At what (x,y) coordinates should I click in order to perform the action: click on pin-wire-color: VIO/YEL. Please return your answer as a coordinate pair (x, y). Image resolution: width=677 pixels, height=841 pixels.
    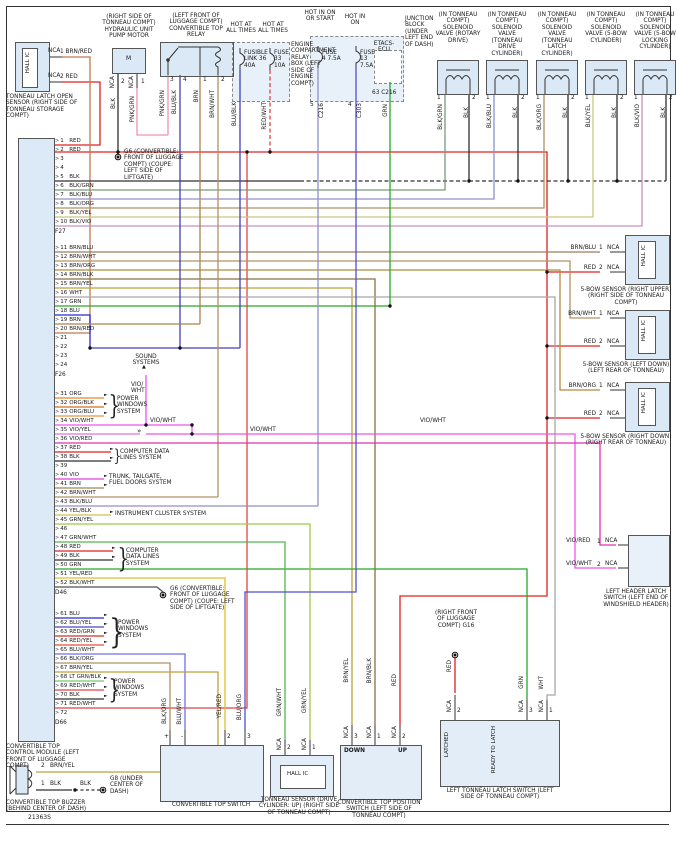
    Looking at the image, I should click on (80, 430).